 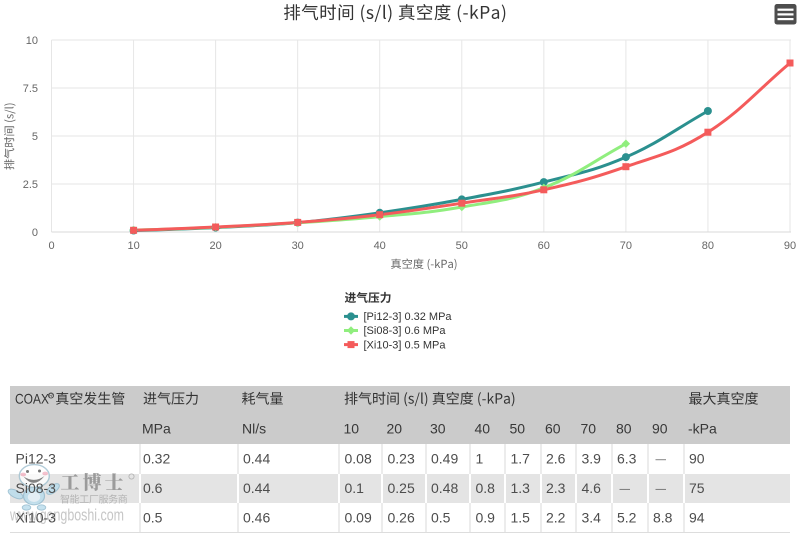 What do you see at coordinates (556, 517) in the screenshot?
I see `svg-text: 2.2` at bounding box center [556, 517].